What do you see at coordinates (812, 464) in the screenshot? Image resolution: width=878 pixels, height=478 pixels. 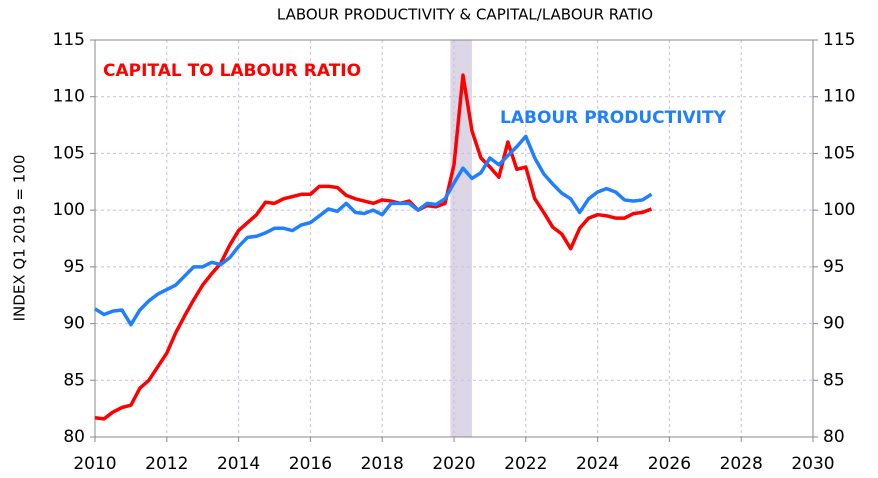 I see `x-tick-label: 2030` at bounding box center [812, 464].